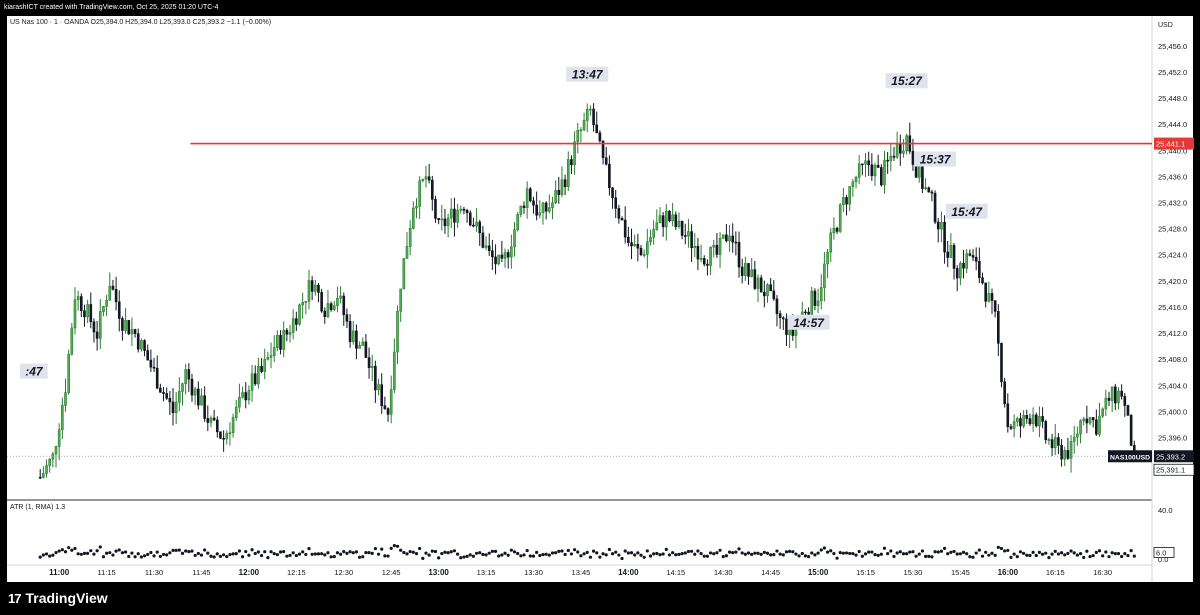 The image size is (1200, 615). What do you see at coordinates (1164, 552) in the screenshot?
I see `atr-value-tag` at bounding box center [1164, 552].